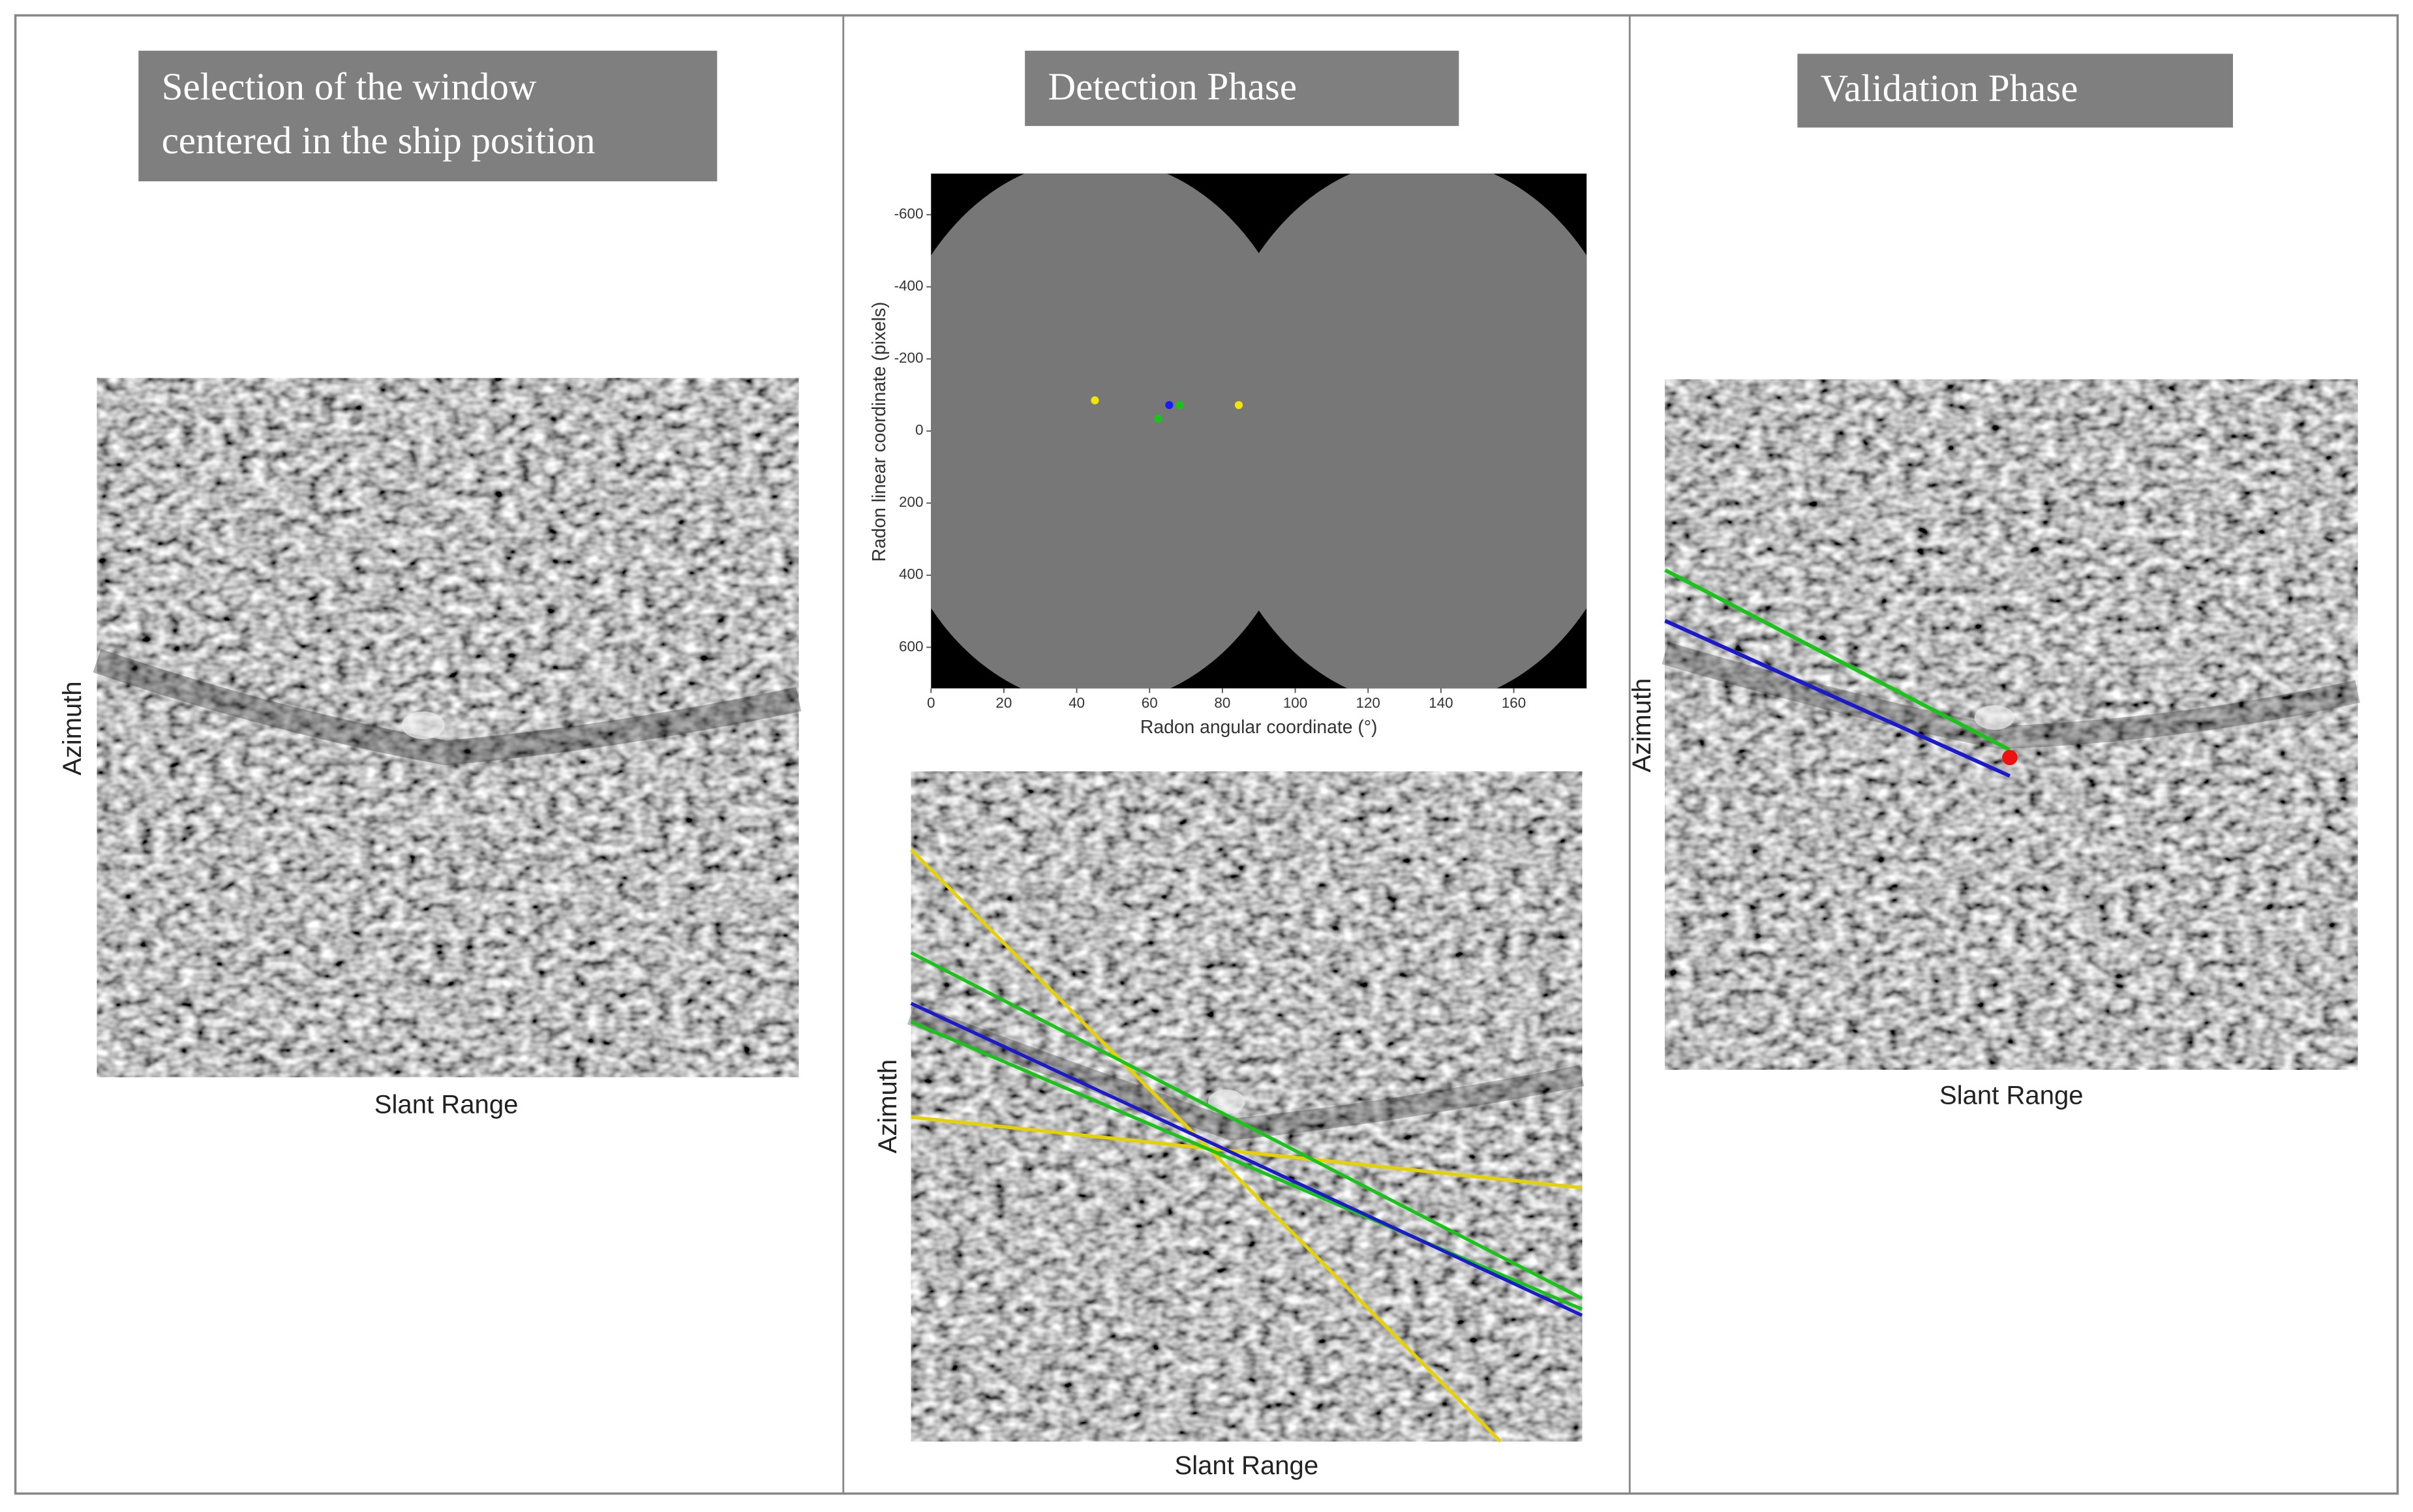 This screenshot has width=2413, height=1512. Describe the element at coordinates (1077, 703) in the screenshot. I see `x-tick-label: 40` at that location.